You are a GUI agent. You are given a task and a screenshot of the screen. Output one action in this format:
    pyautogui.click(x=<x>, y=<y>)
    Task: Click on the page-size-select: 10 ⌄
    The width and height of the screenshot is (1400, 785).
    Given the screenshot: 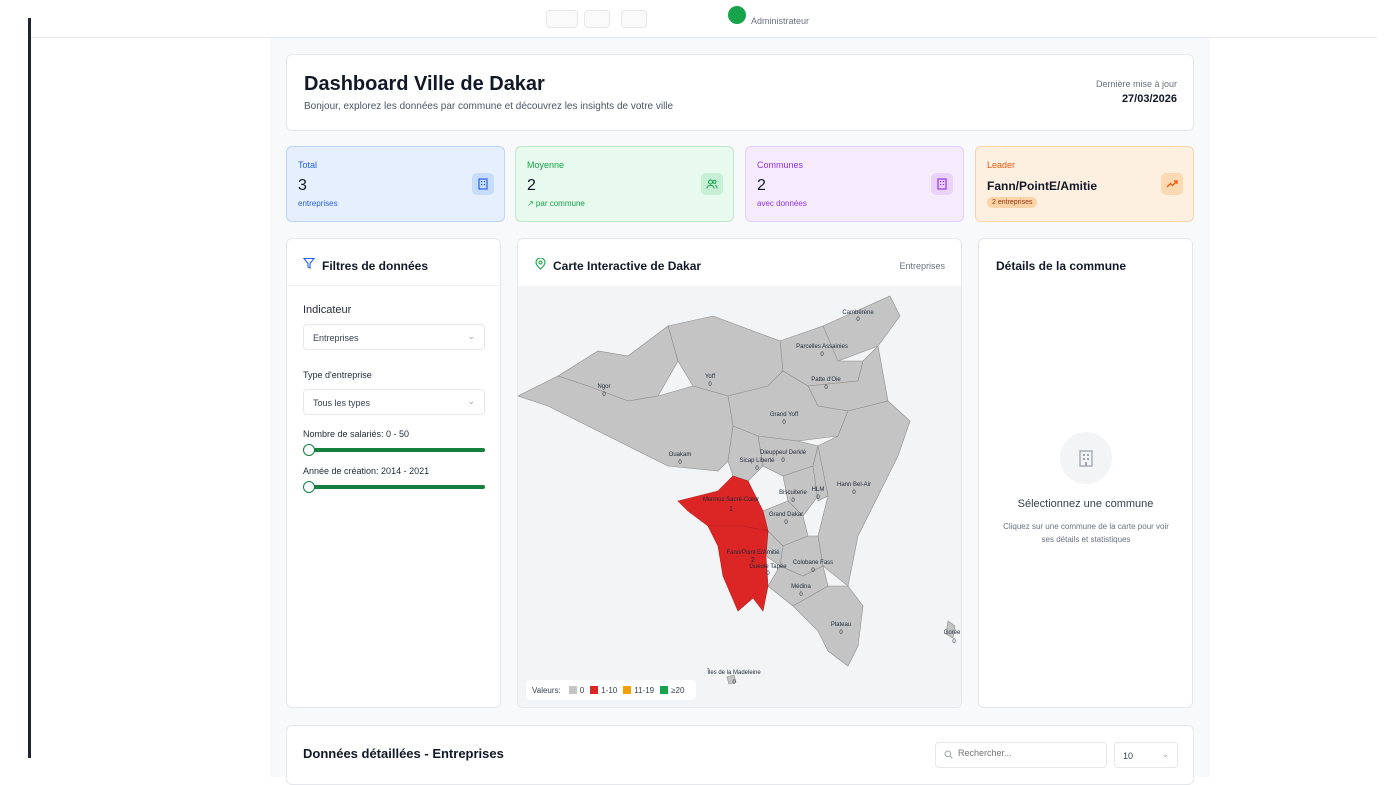 What is the action you would take?
    pyautogui.click(x=1146, y=755)
    